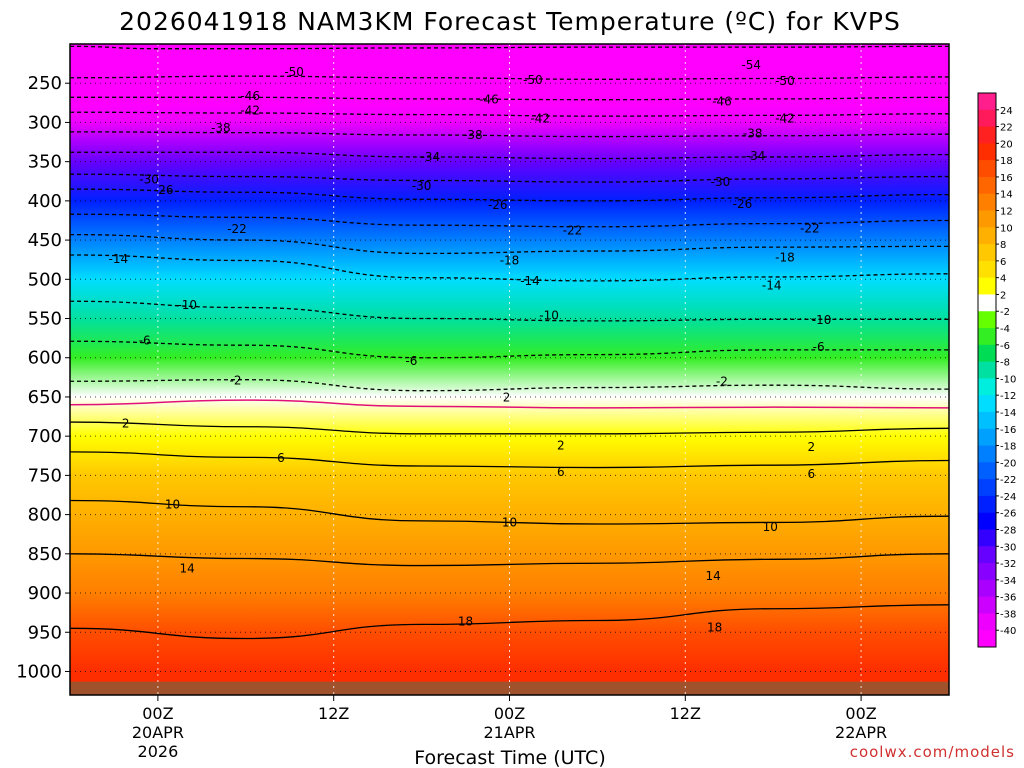 The image size is (1024, 768). What do you see at coordinates (45, 122) in the screenshot?
I see `y-tick-label: 300` at bounding box center [45, 122].